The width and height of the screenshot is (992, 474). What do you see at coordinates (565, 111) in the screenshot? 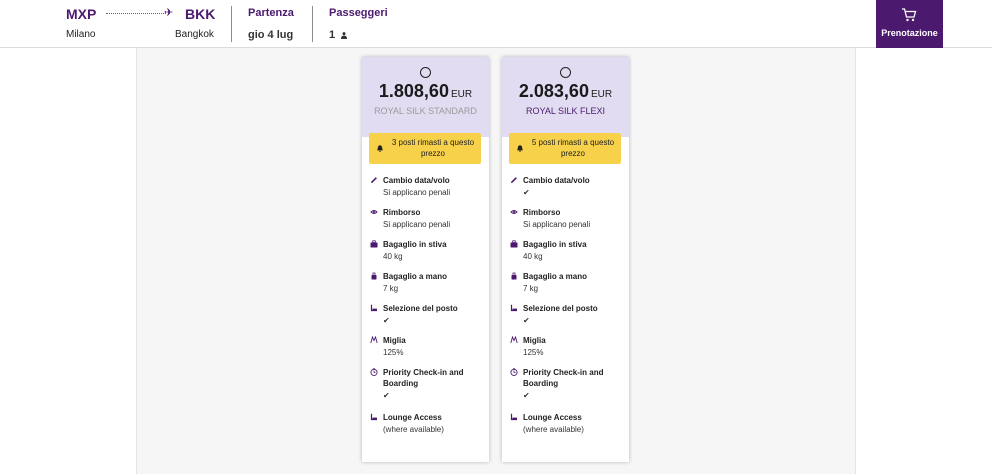
I see `fare-name: ROYAL SILK FLEXI` at bounding box center [565, 111].